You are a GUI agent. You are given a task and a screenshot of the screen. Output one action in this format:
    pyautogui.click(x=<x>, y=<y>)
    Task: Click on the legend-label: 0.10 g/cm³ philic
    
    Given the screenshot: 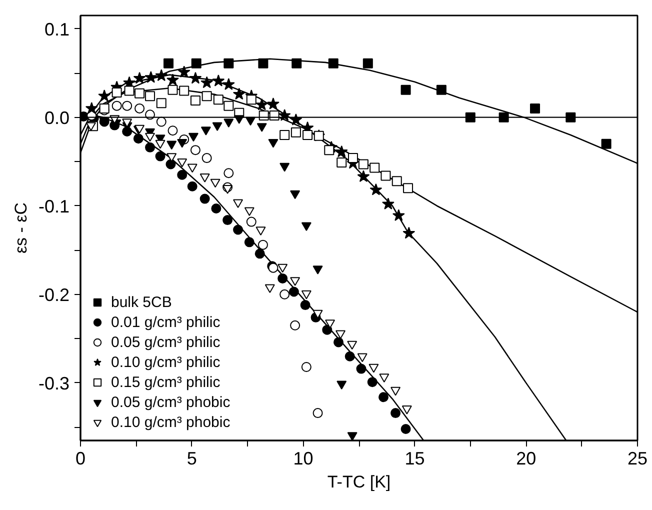 What is the action you would take?
    pyautogui.click(x=165, y=362)
    